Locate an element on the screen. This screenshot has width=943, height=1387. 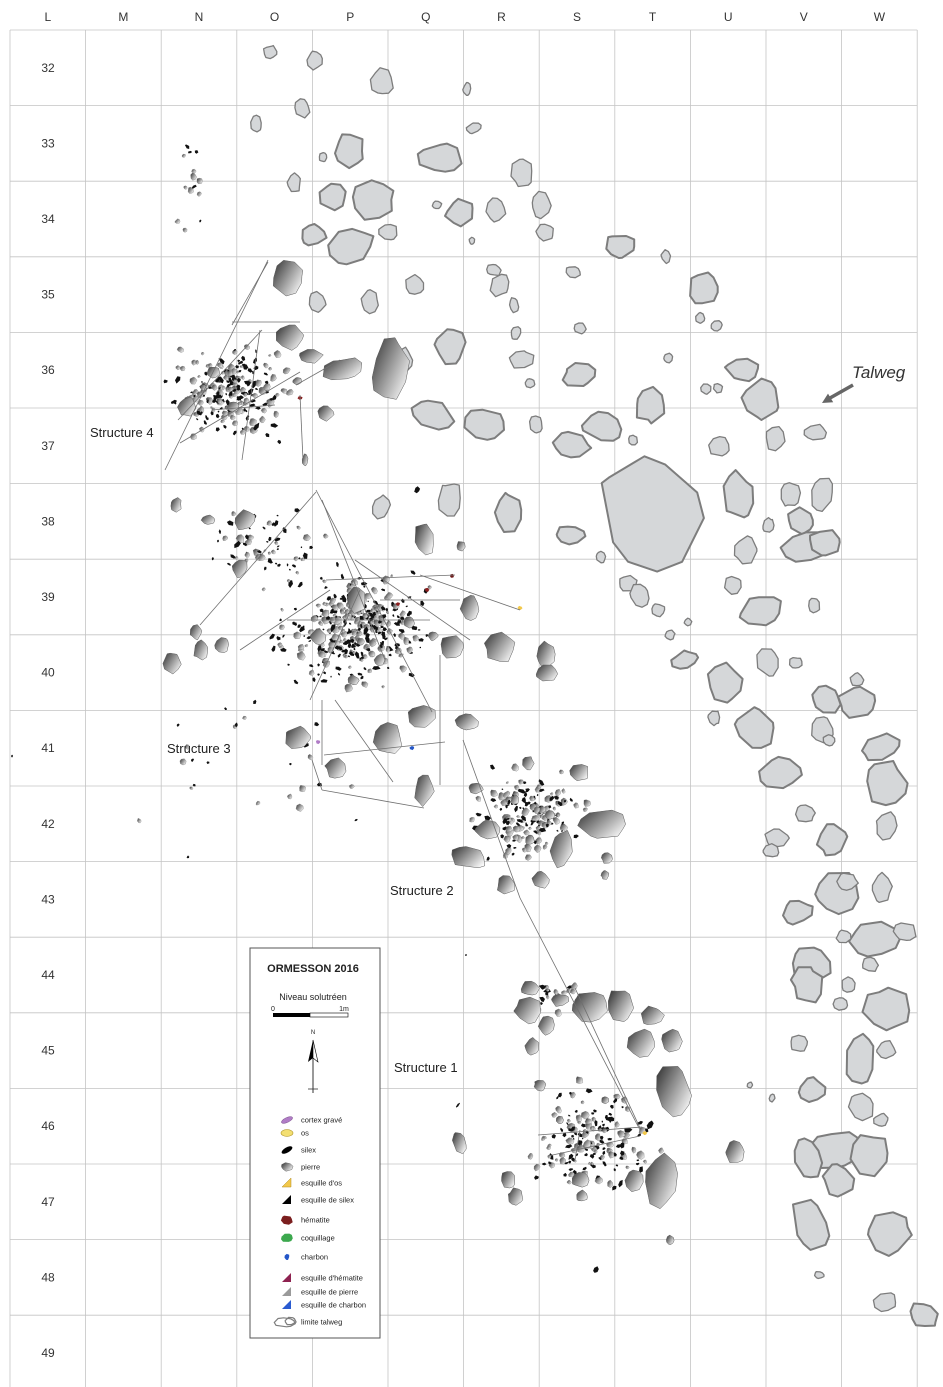
structure-4-label: Structure 4 is located at coordinates (122, 432).